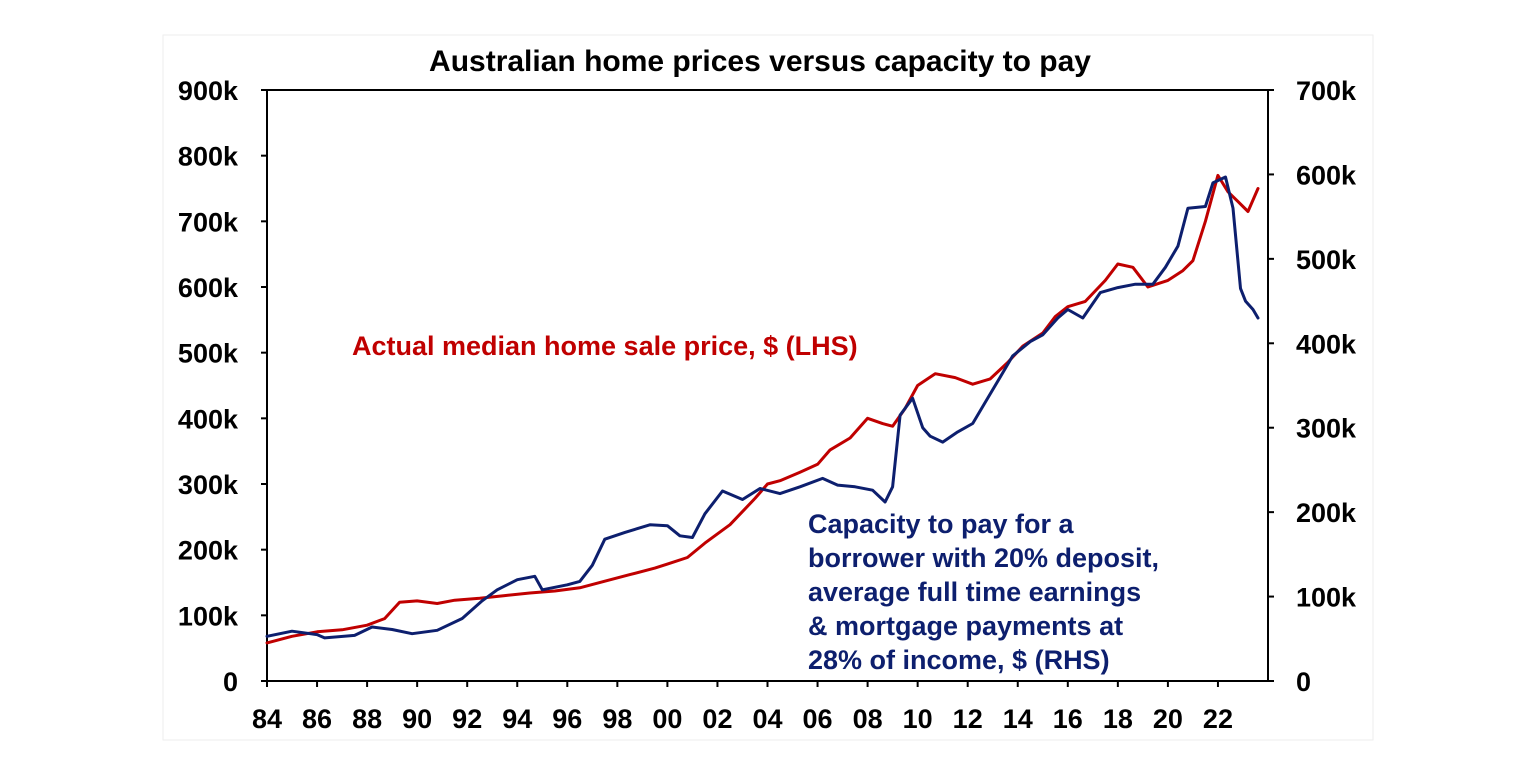  Describe the element at coordinates (222, 386) in the screenshot. I see `left-axis-ticks: 0 100k 200k 300k 400k 500k 600k 700k 800k 900k` at that location.